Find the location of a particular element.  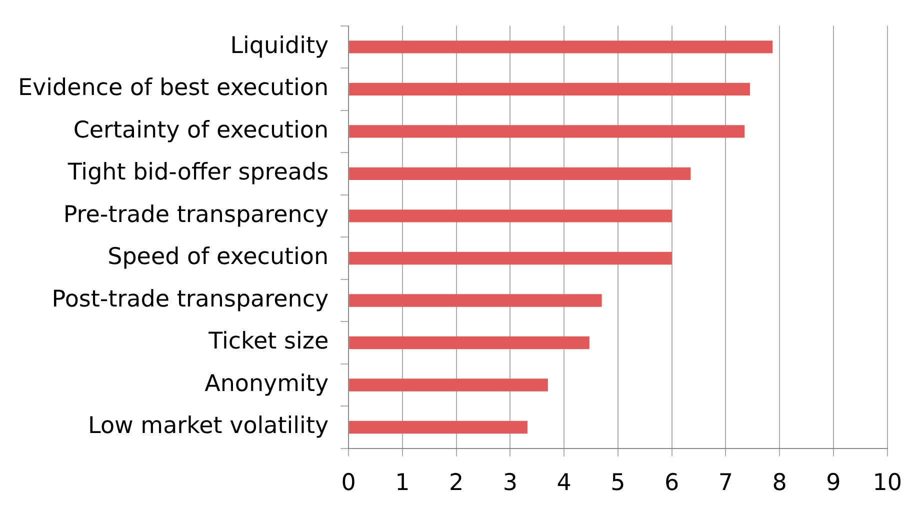

y-tick-label: Post-trade transparency is located at coordinates (190, 299).